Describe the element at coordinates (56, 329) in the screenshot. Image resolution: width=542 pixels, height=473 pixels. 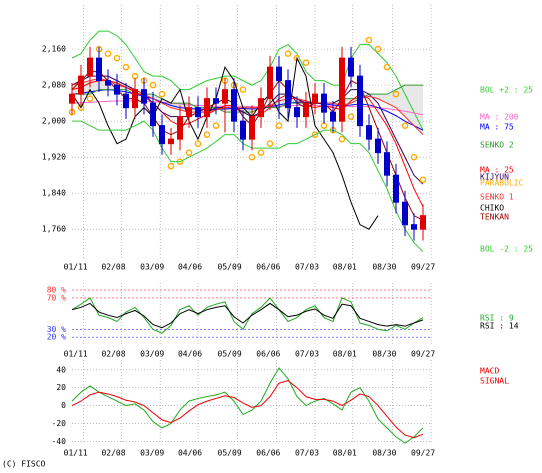
I see `y-tick-label: 30 %` at that location.